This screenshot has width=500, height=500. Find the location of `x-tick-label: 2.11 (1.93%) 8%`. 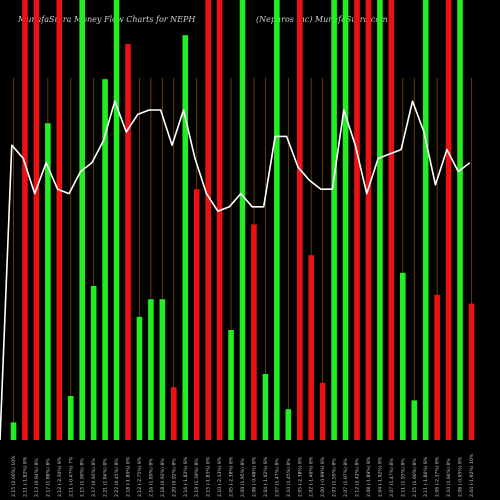

x-tick-label: 2.11 (1.93%) 8% is located at coordinates (403, 477).